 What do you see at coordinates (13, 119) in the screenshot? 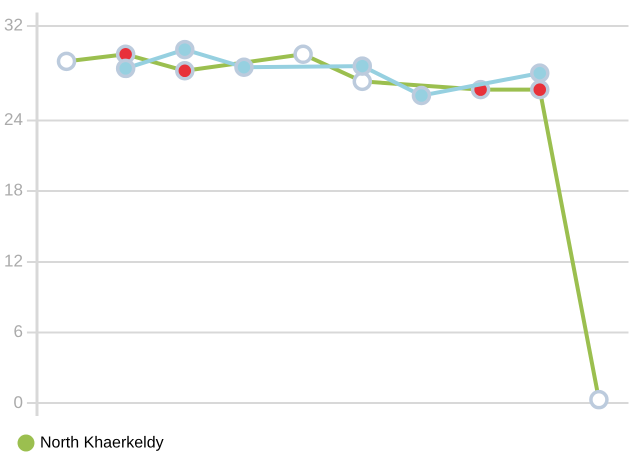
I see `y-tick-label: 24` at bounding box center [13, 119].